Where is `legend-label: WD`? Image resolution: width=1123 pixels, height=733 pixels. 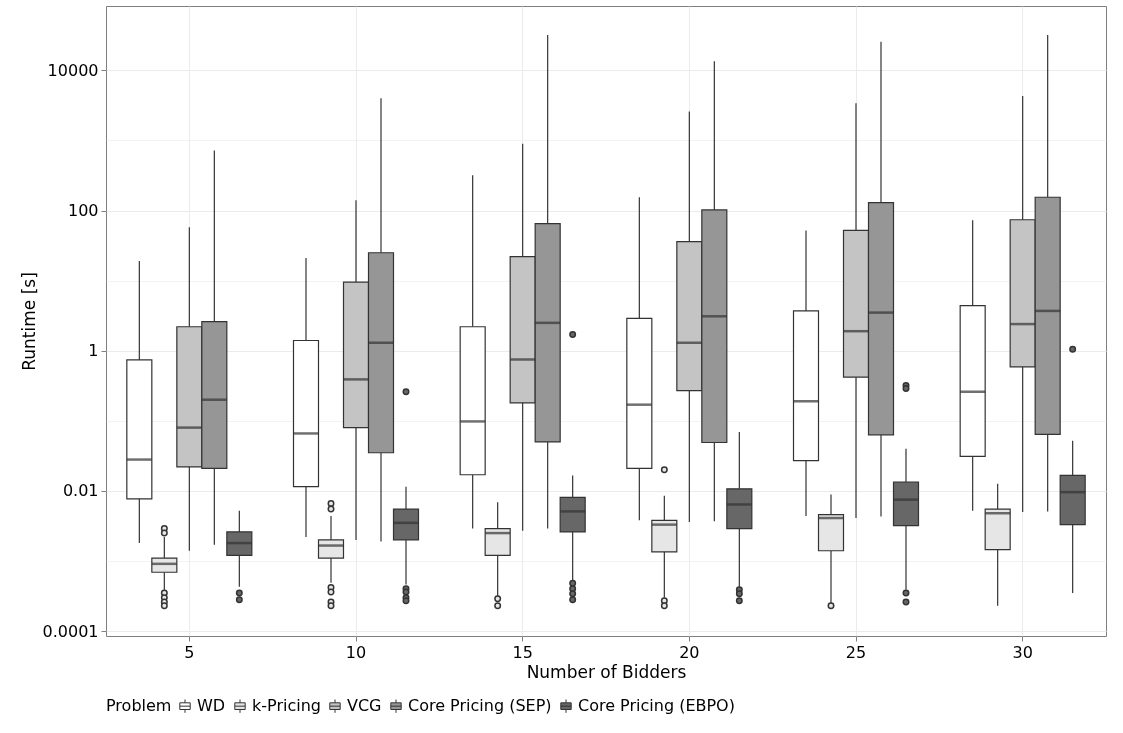
legend-label: WD is located at coordinates (211, 706).